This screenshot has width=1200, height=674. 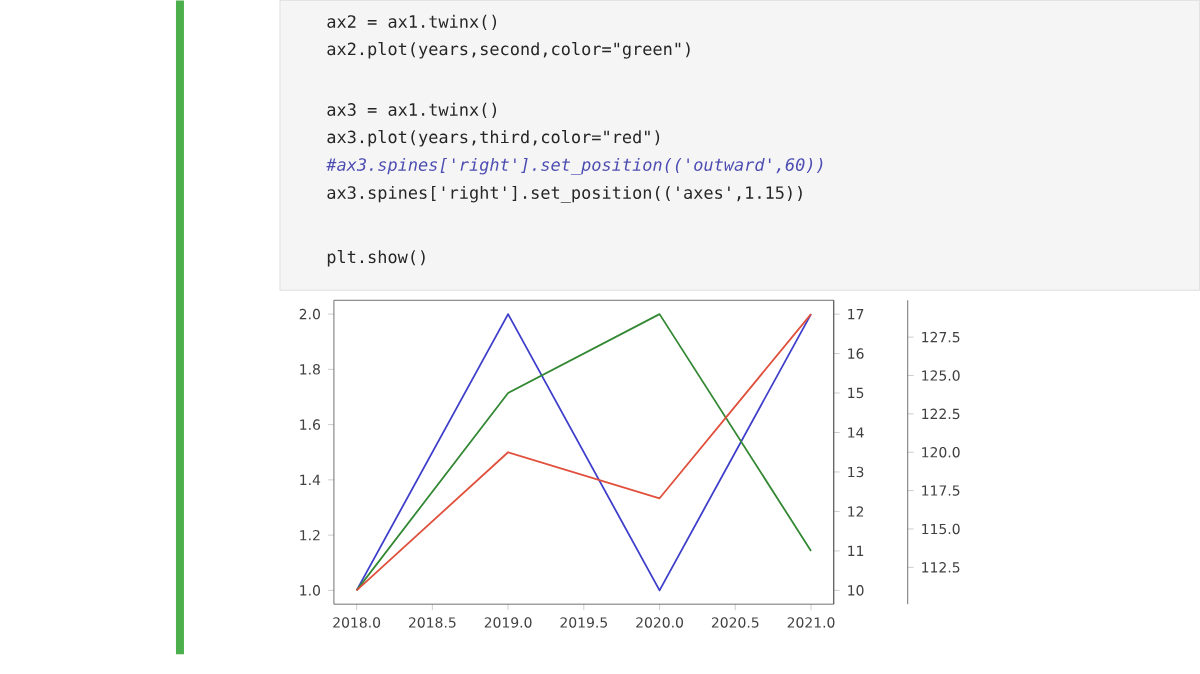 I want to click on text: #ax3.spines['right'].set_position(('outward',60)), so click(x=574, y=166).